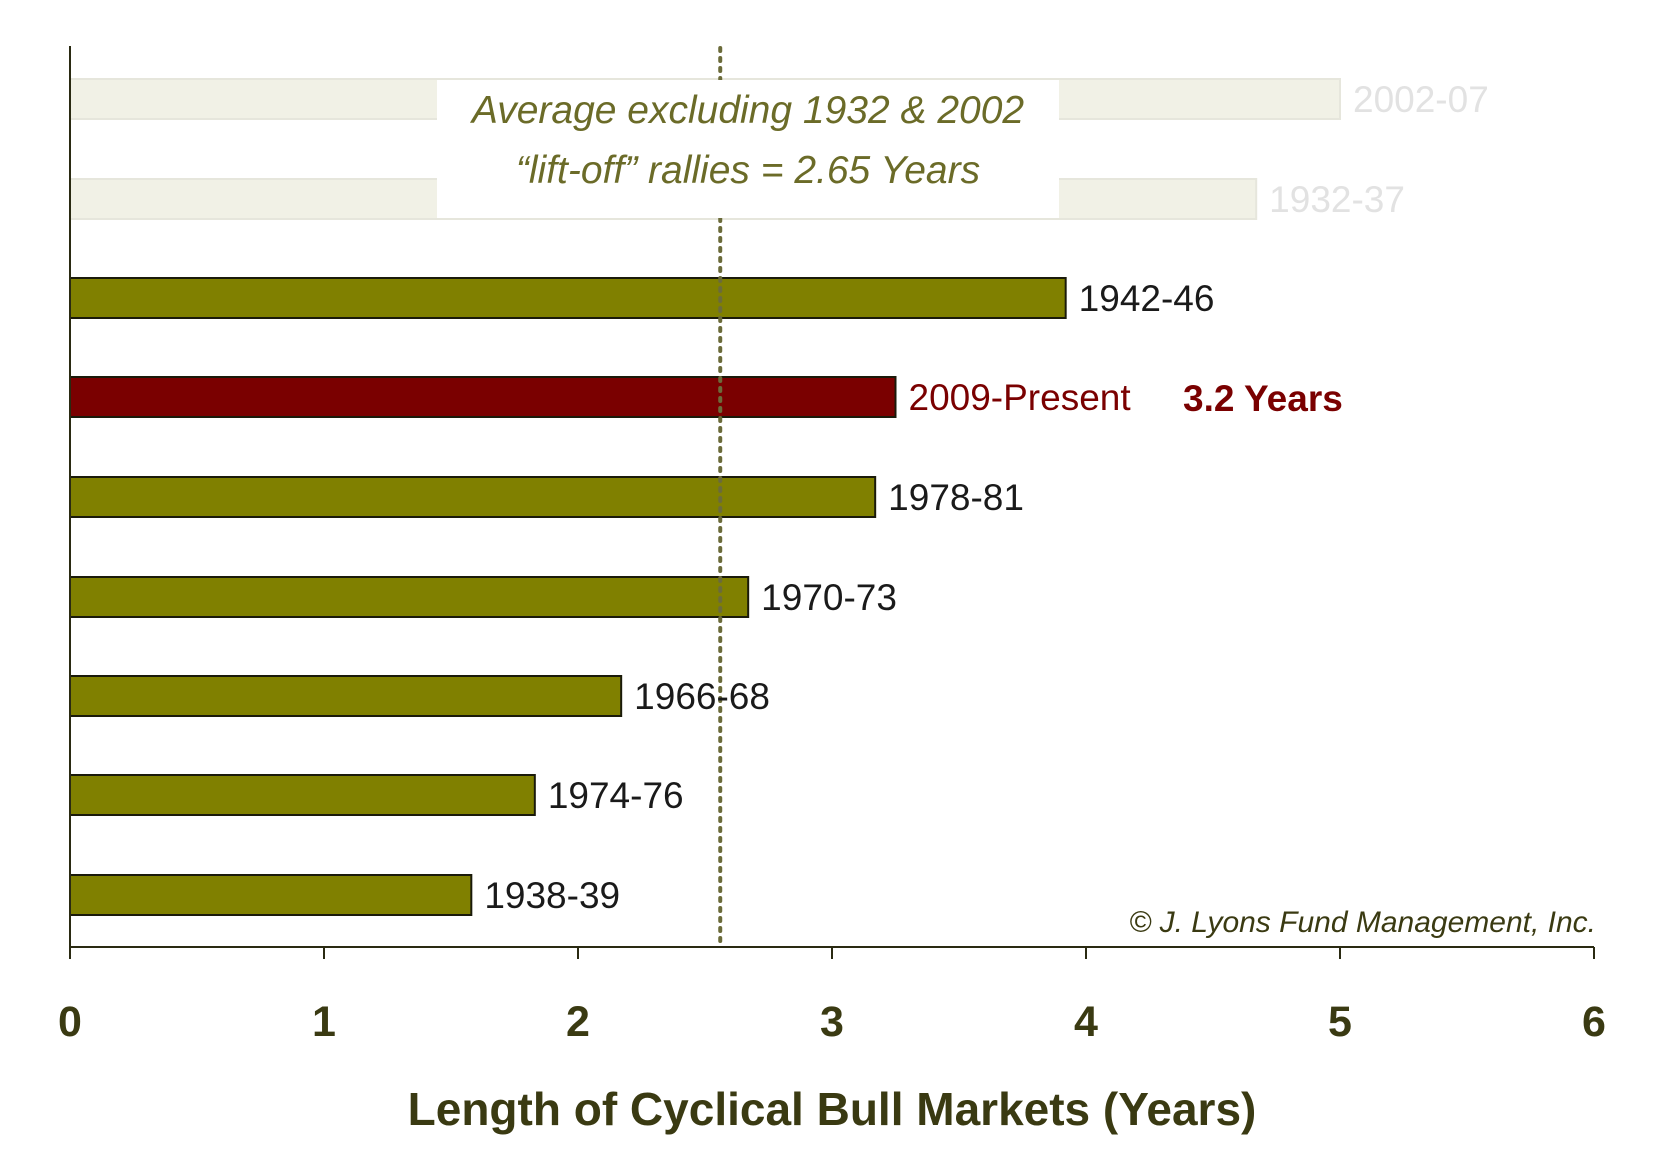  What do you see at coordinates (832, 996) in the screenshot?
I see `x-ticks-layer: 0 1 2 3 4 5 6` at bounding box center [832, 996].